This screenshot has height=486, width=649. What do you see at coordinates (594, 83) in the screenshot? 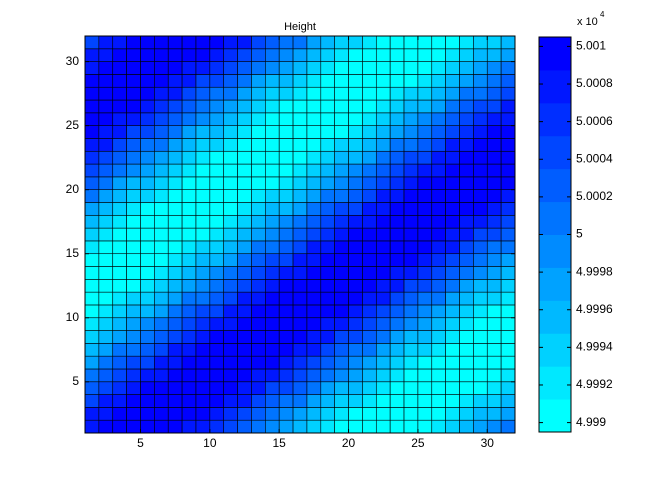
I see `colorbar-tick-label: 5.0008` at bounding box center [594, 83].